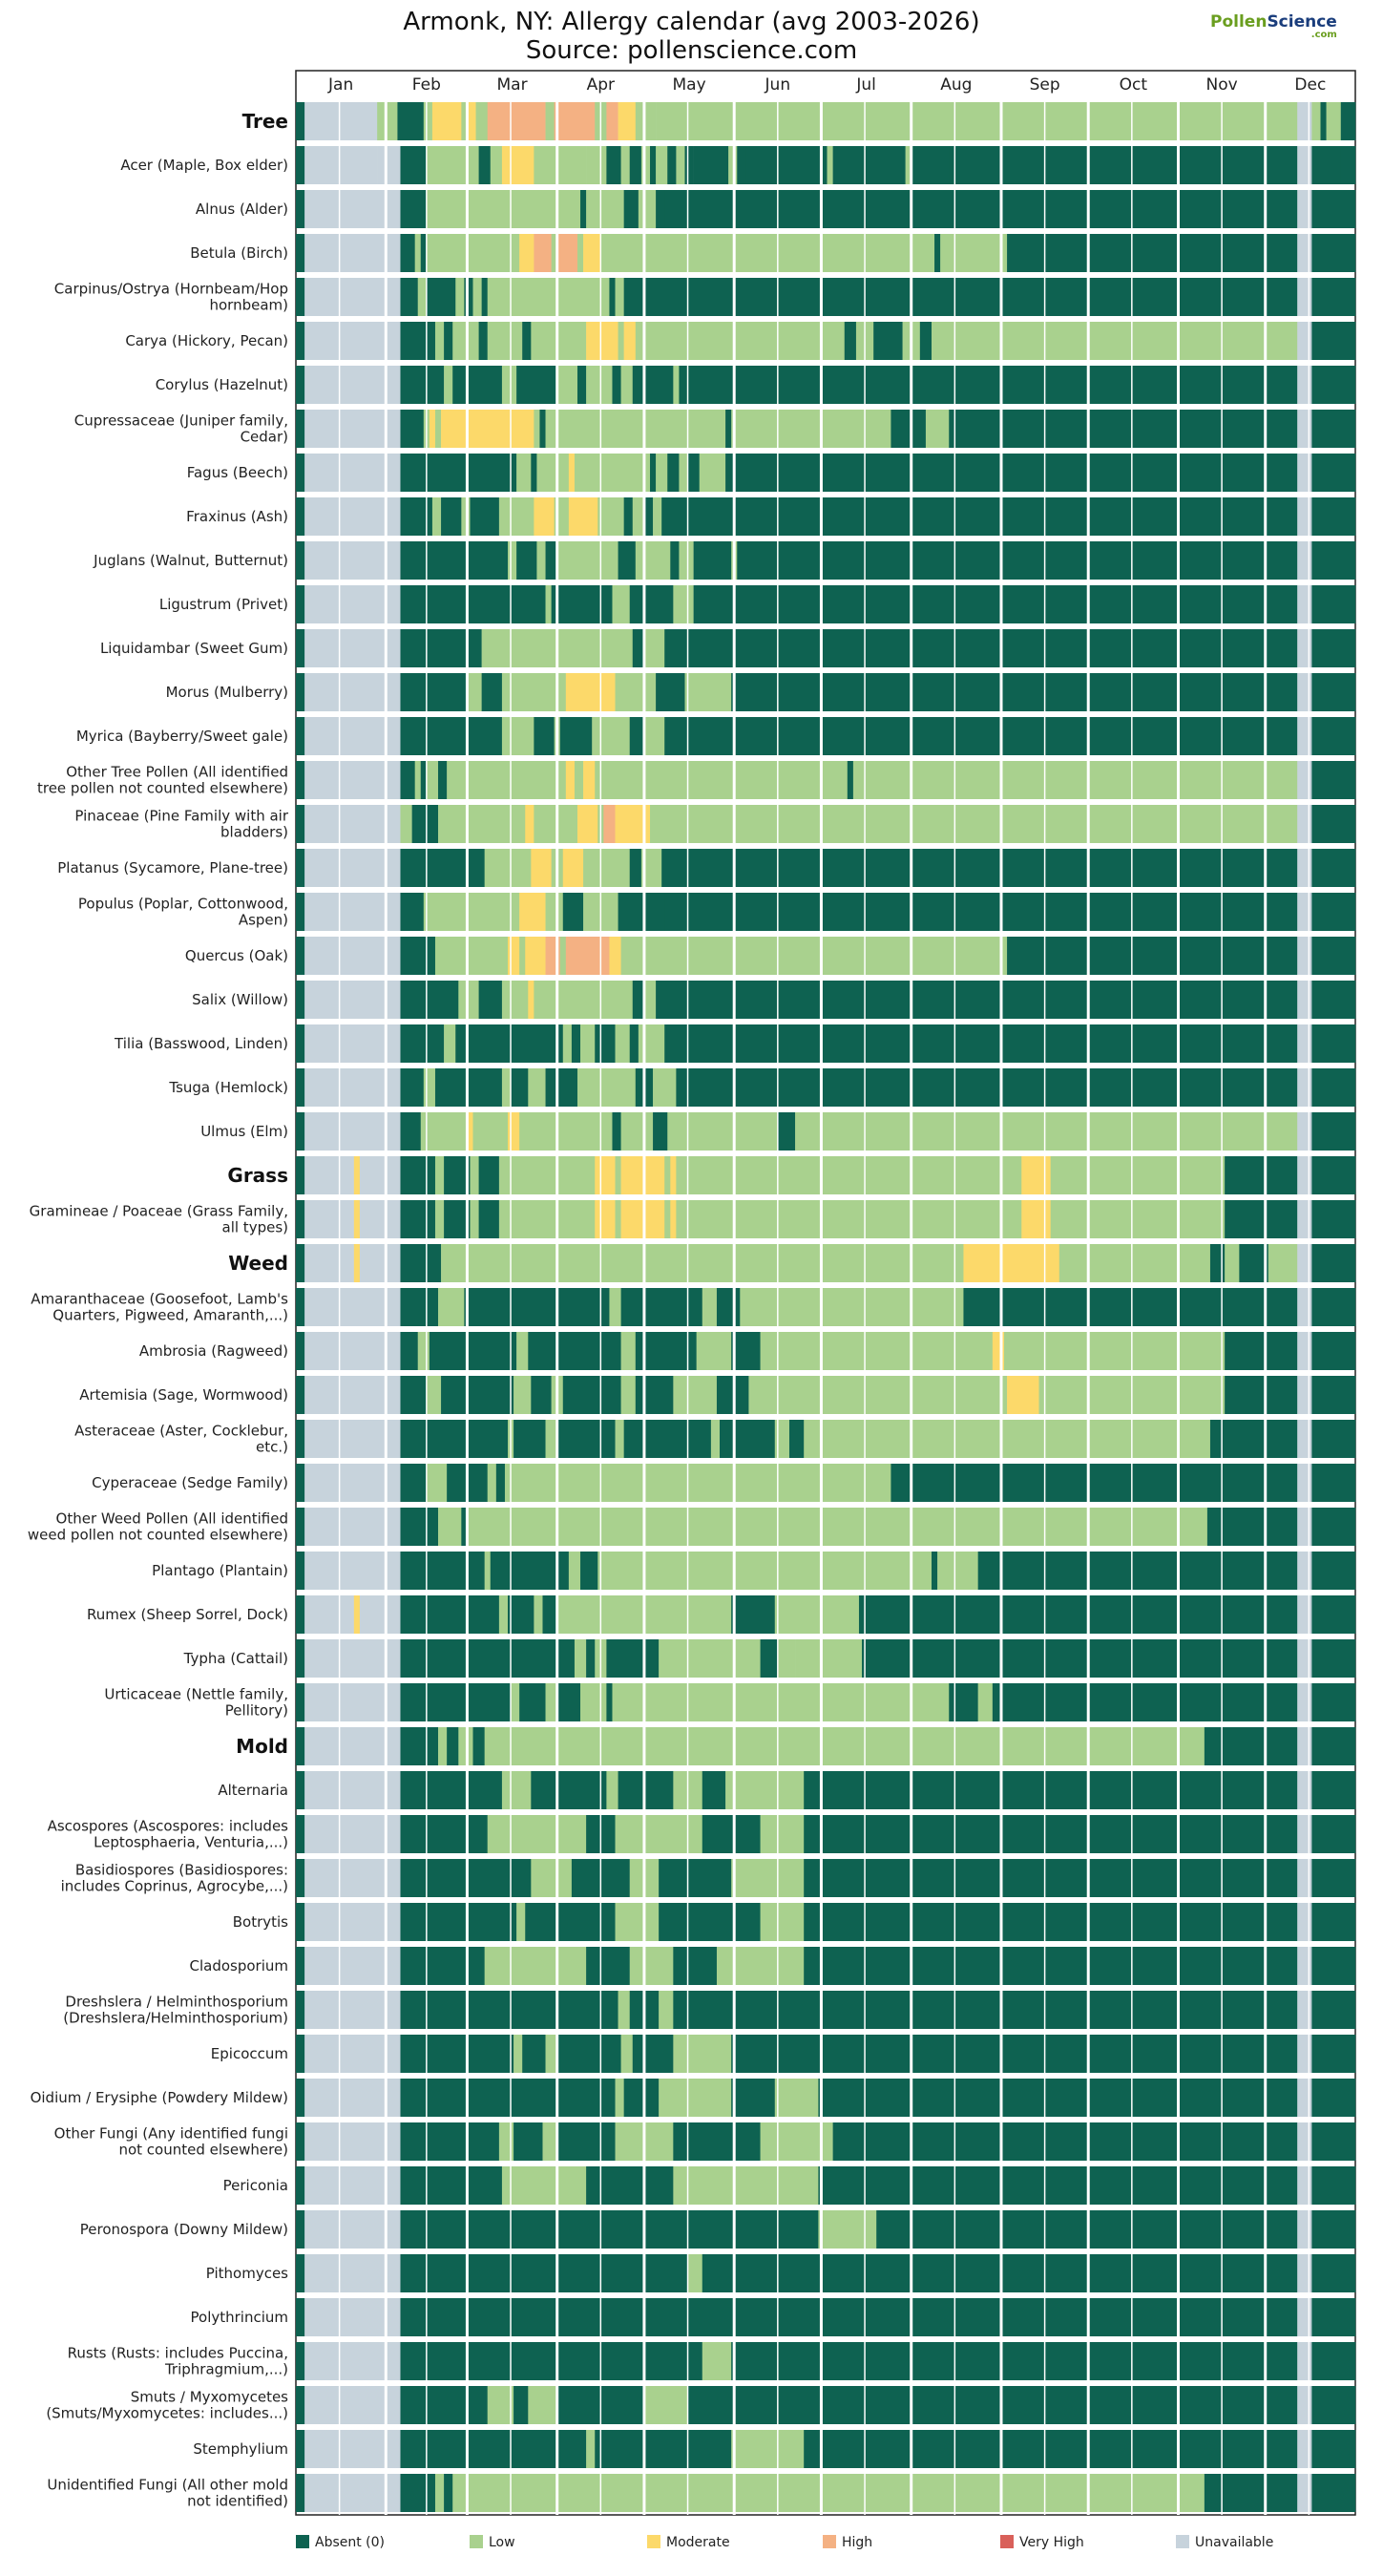 Image resolution: width=1383 pixels, height=2576 pixels. Describe the element at coordinates (956, 85) in the screenshot. I see `month-label: Aug` at that location.